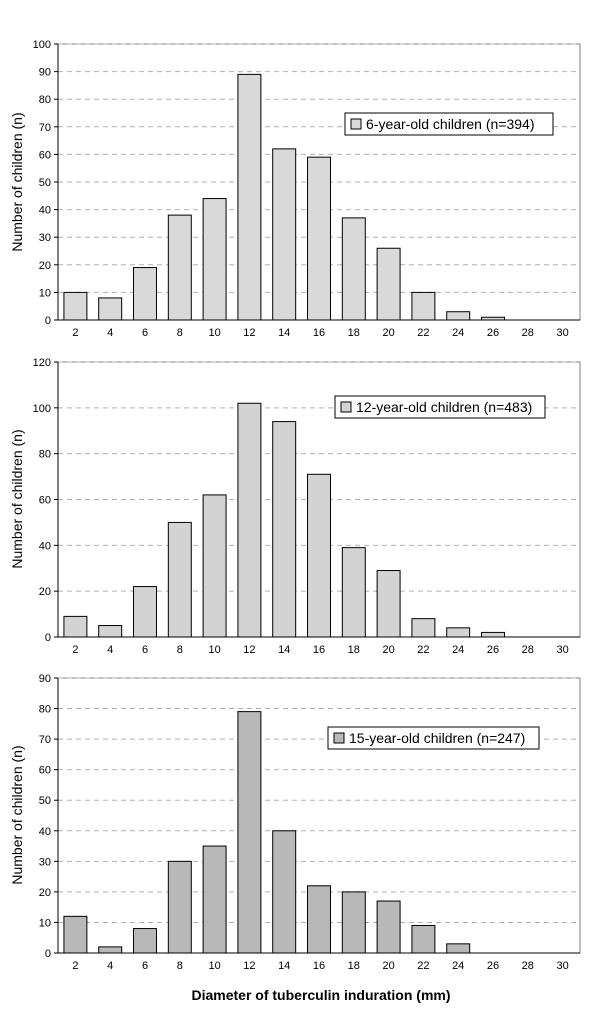 This screenshot has height=1010, width=600. What do you see at coordinates (437, 738) in the screenshot?
I see `legend-label: 15-year-old children (n=247)` at bounding box center [437, 738].